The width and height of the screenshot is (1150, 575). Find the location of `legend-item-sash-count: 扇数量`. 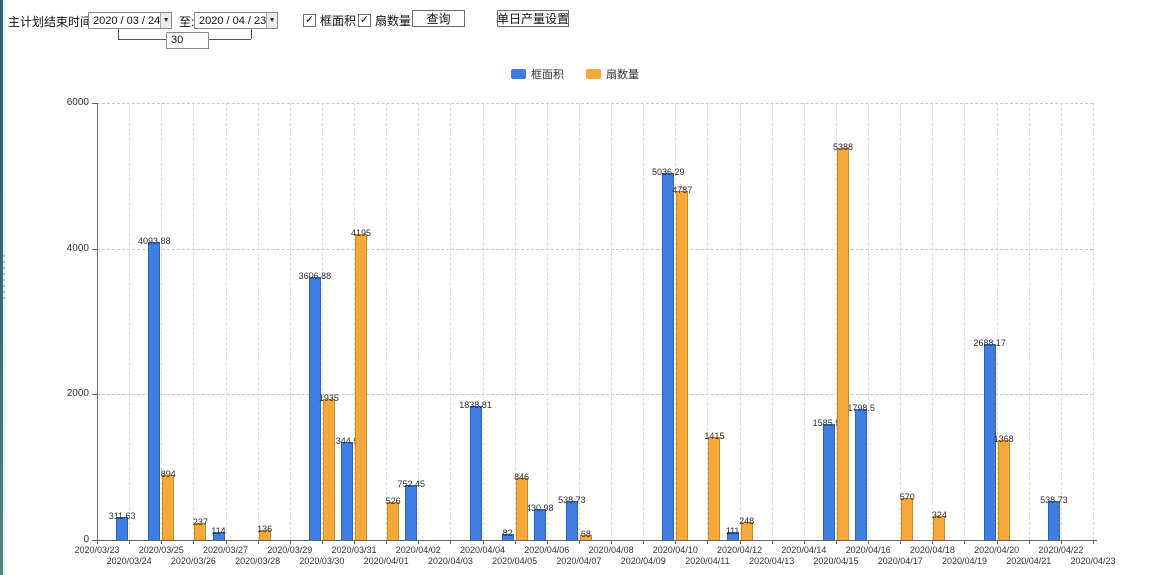

legend-item-sash-count: 扇数量 is located at coordinates (612, 74).